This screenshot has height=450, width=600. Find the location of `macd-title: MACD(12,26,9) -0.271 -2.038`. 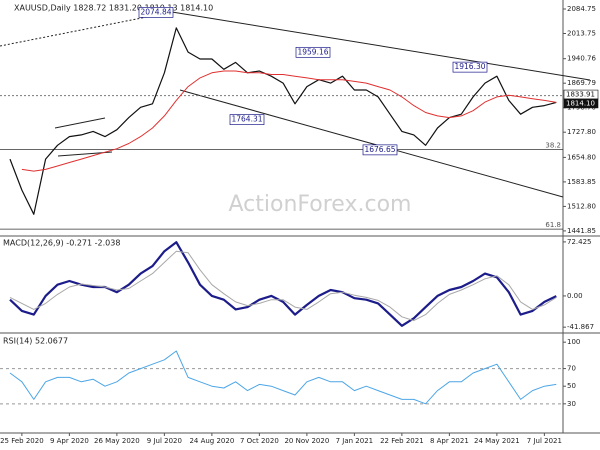

macd-title: MACD(12,26,9) -0.271 -2.038 is located at coordinates (61, 243).